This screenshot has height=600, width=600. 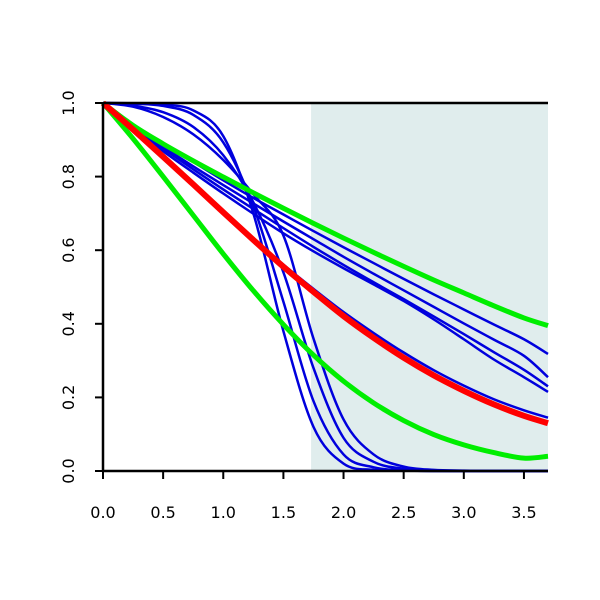 What do you see at coordinates (283, 512) in the screenshot?
I see `x-tick-label-3: 1.5` at bounding box center [283, 512].